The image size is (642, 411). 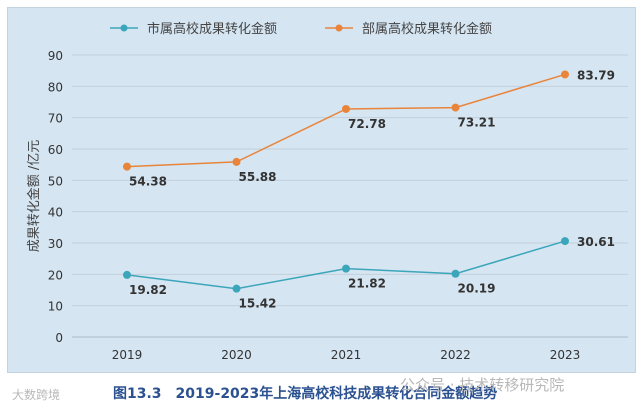 I want to click on data-label: 30.61, so click(x=596, y=242).